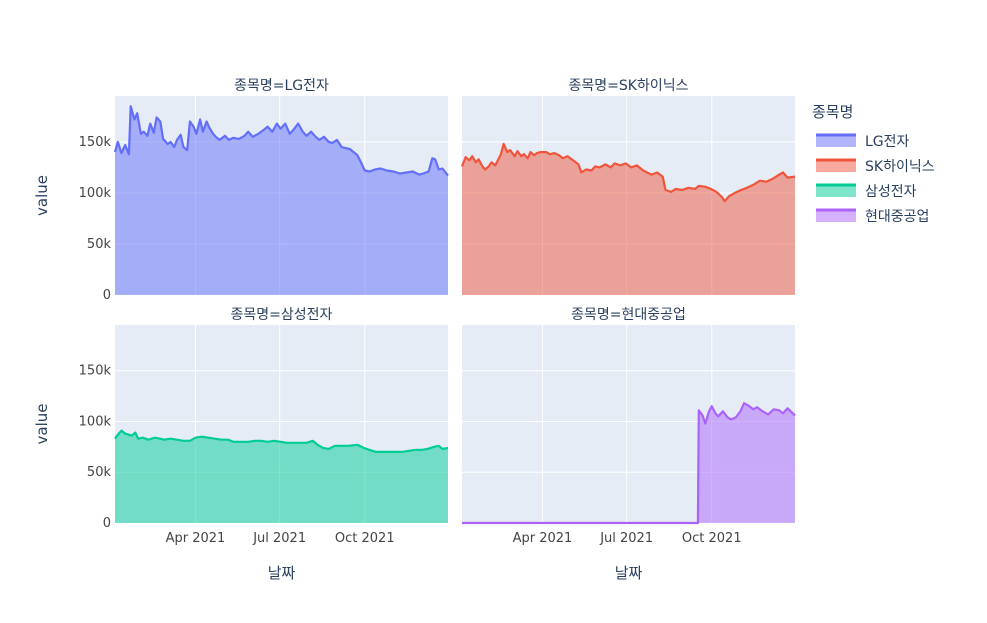 The height and width of the screenshot is (623, 987). Describe the element at coordinates (863, 141) in the screenshot. I see `legend-item: LG전자` at that location.